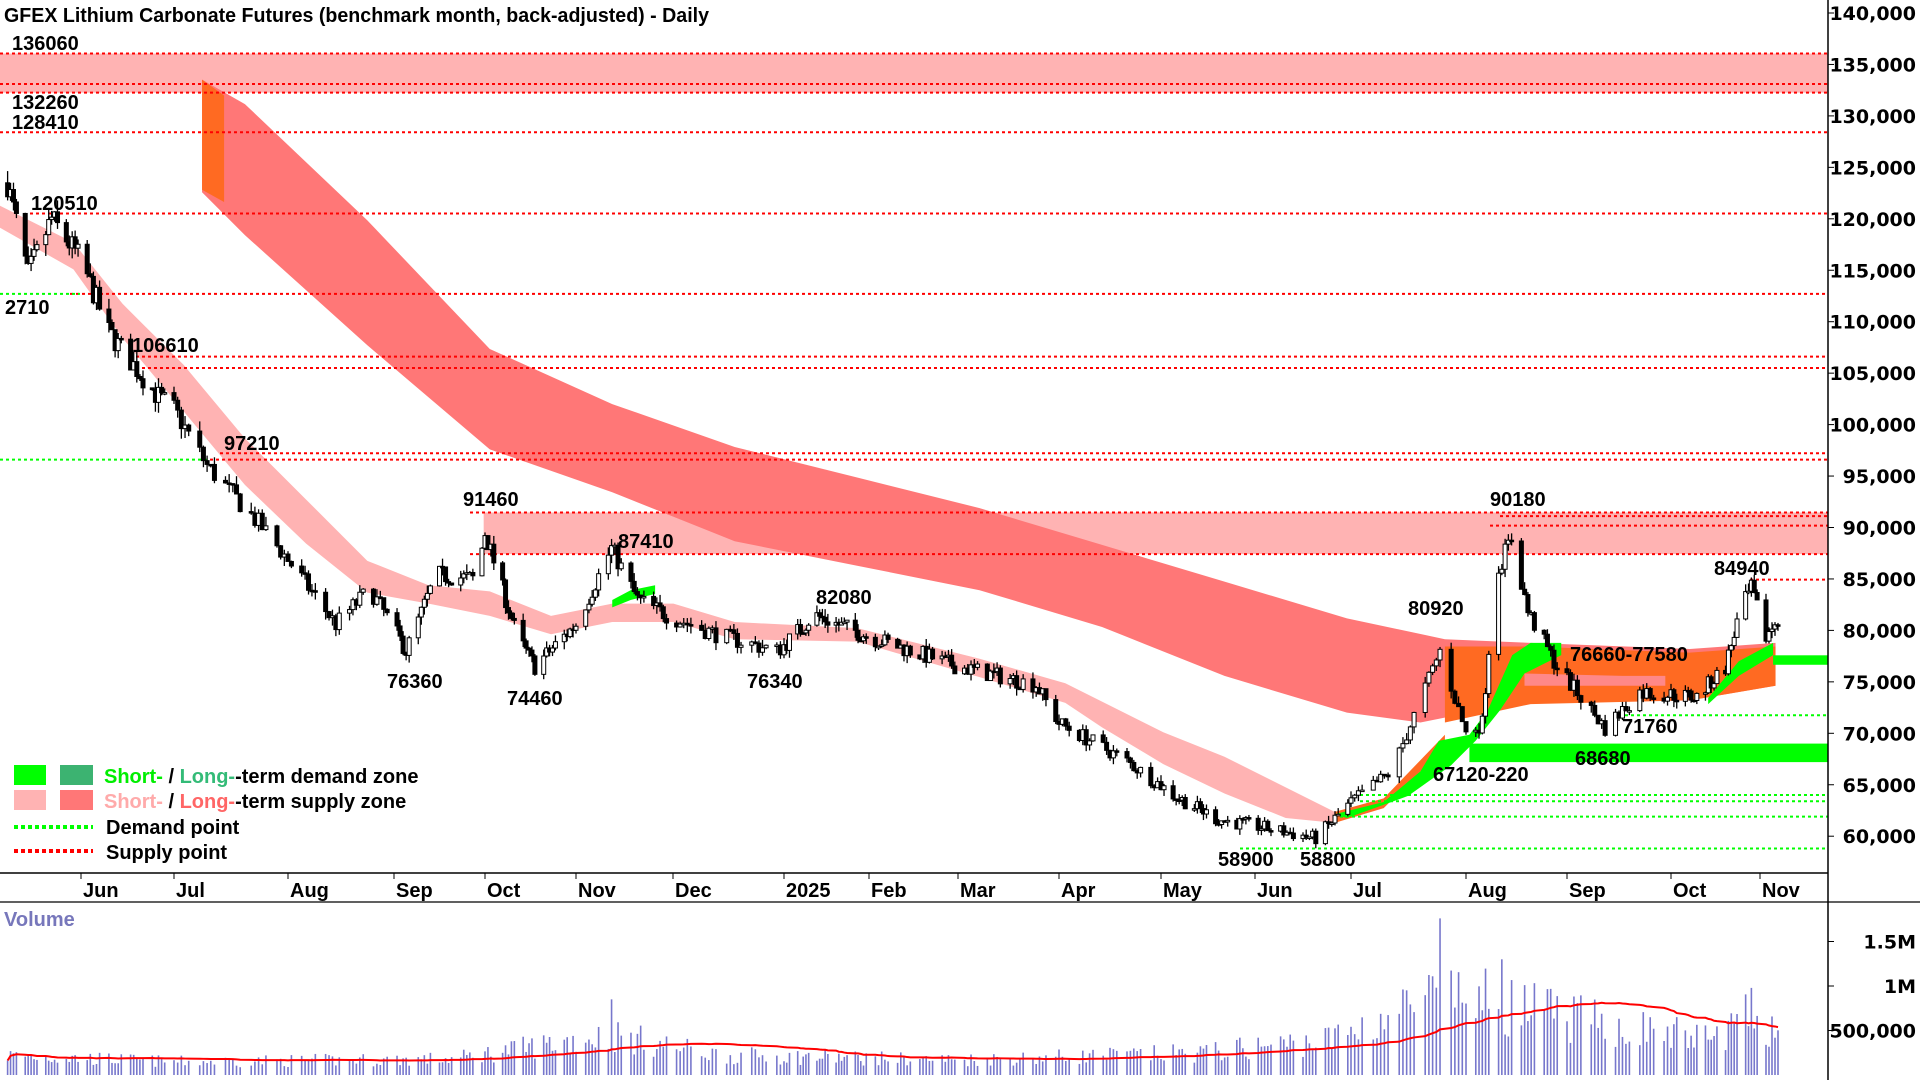 This screenshot has width=1920, height=1080. Describe the element at coordinates (309, 891) in the screenshot. I see `x-tick-label: Aug` at that location.